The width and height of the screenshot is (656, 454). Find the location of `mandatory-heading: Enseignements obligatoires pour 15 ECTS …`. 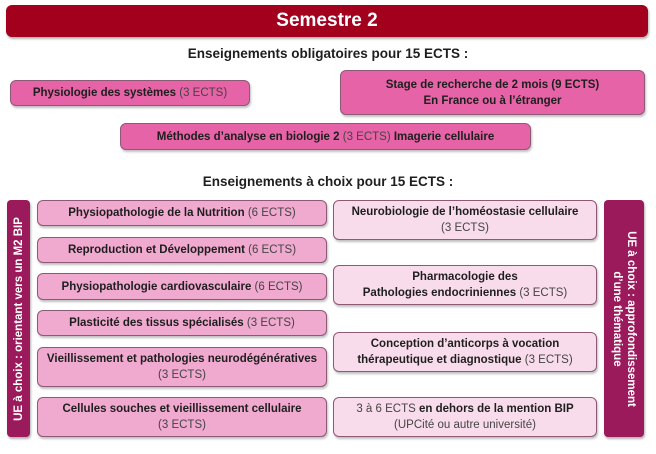

mandatory-heading: Enseignements obligatoires pour 15 ECTS … is located at coordinates (328, 53).